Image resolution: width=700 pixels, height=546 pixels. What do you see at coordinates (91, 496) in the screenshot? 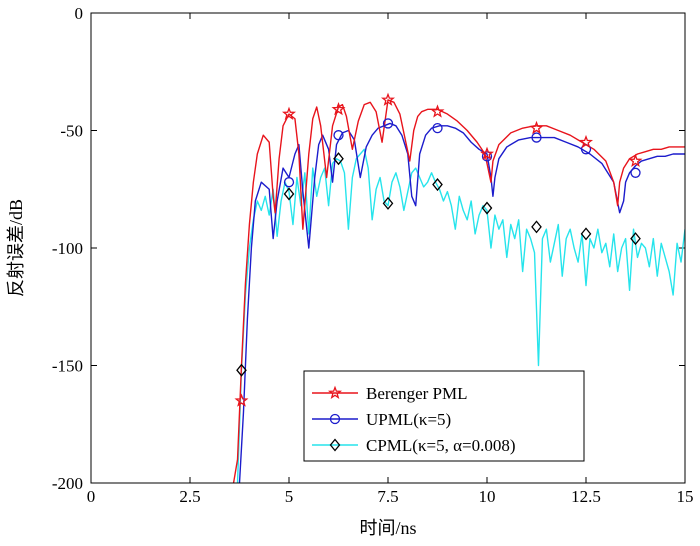
I see `x-tick-label: 0` at bounding box center [91, 496].